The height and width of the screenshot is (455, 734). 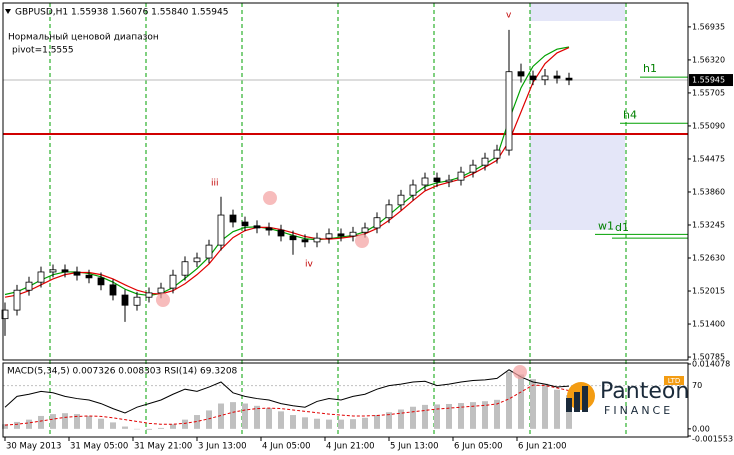 I want to click on y-tick-label: -0.001553, so click(x=712, y=439).